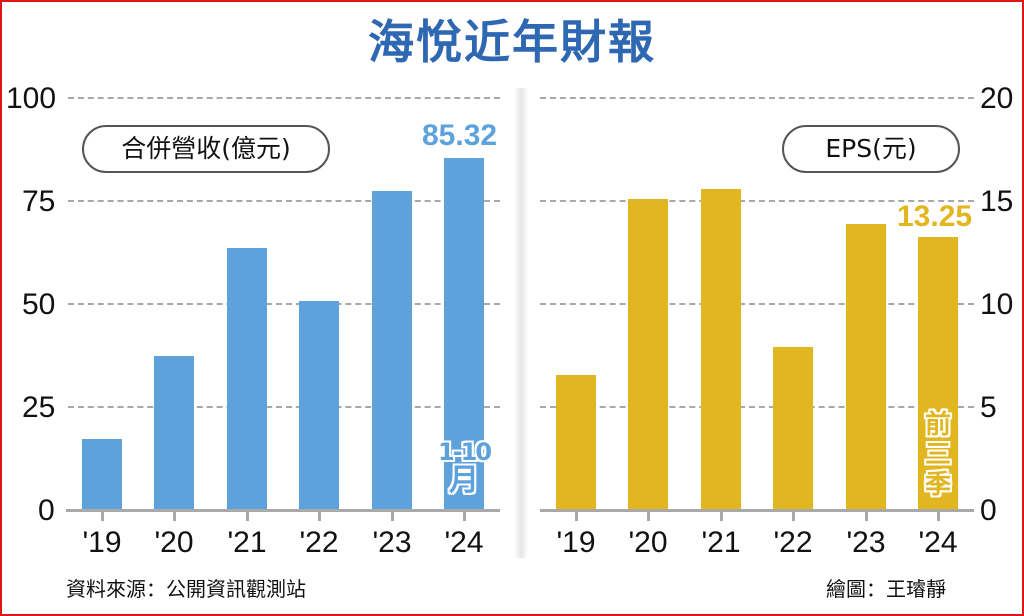  I want to click on y-tick-label: 20, so click(997, 98).